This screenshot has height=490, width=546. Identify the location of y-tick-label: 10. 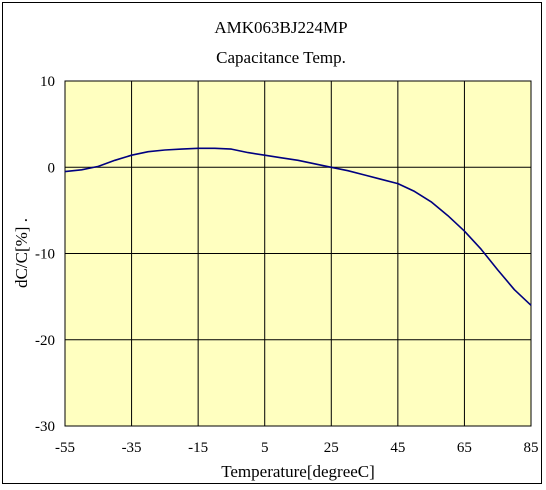
(47, 82).